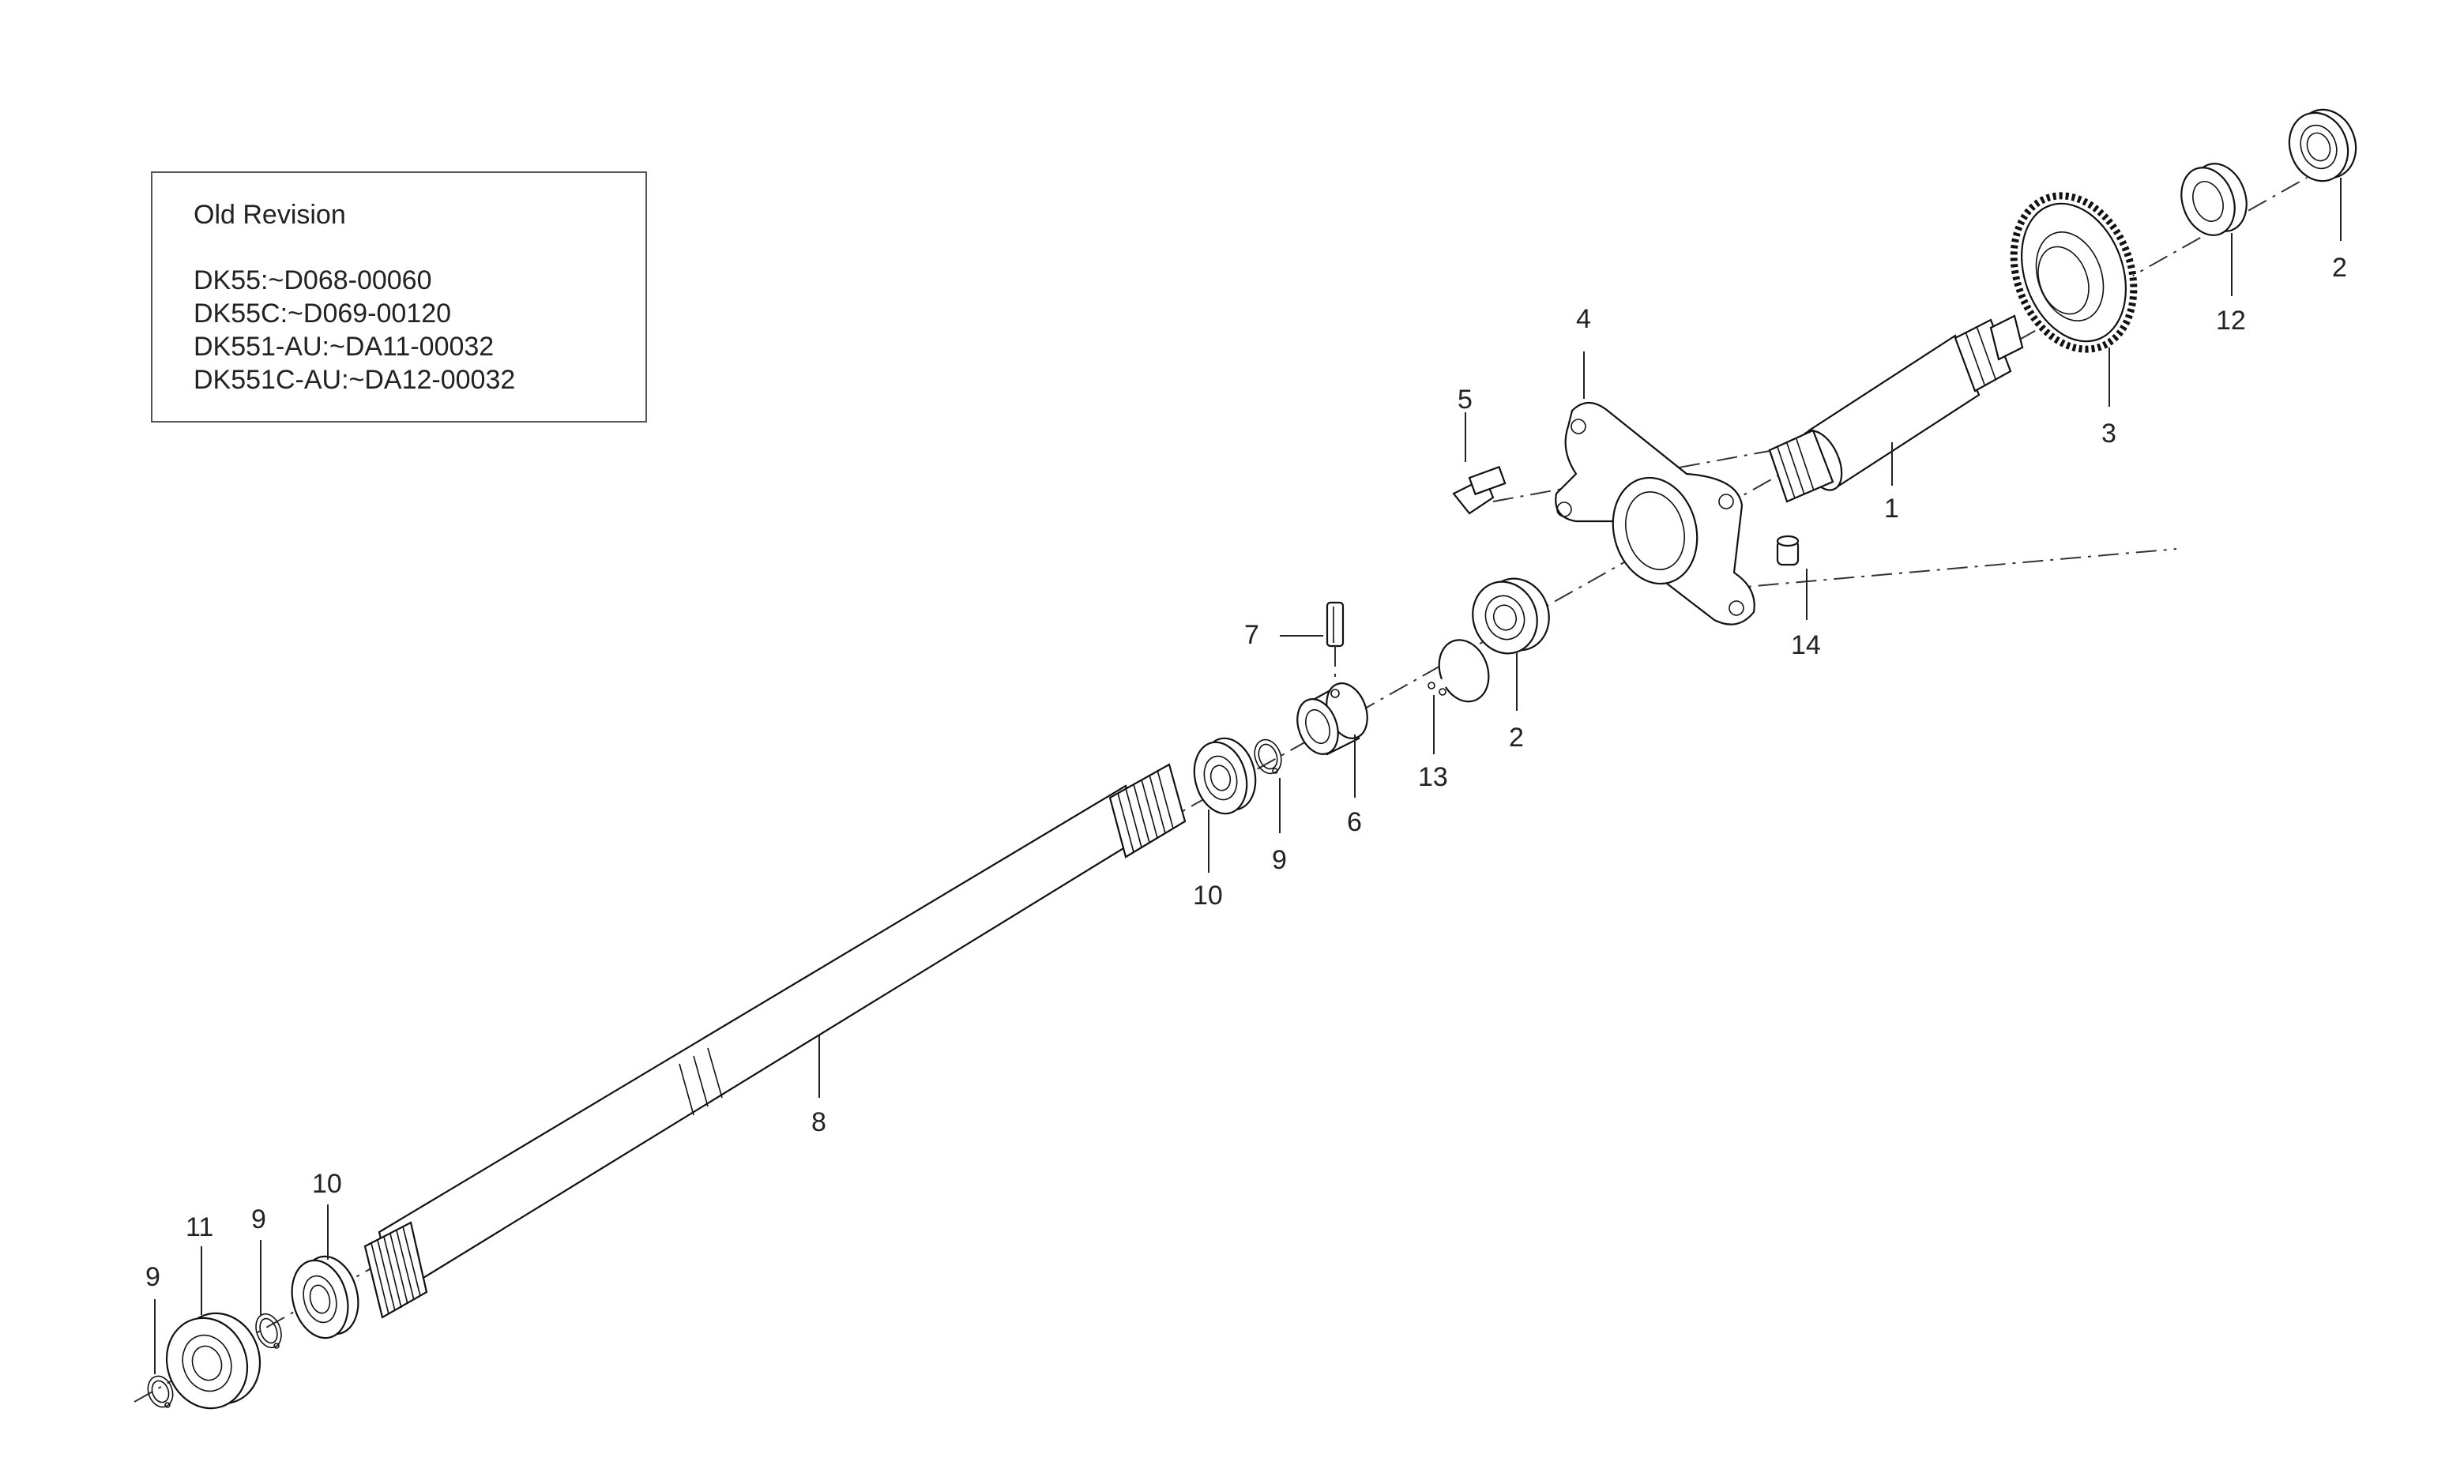 The image size is (2464, 1484). I want to click on callout-8: 8, so click(818, 1122).